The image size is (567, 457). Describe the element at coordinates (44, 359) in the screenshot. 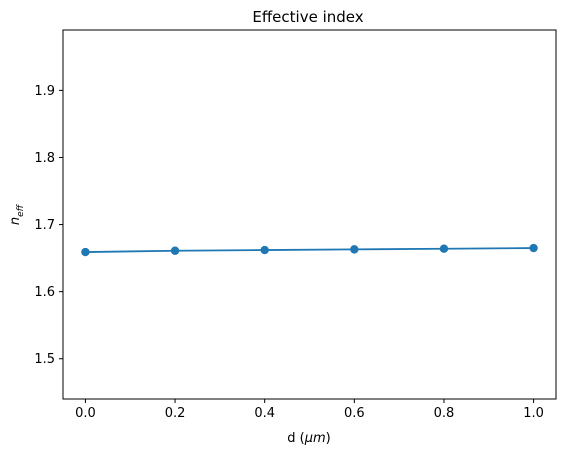

I see `y-tick-label: 1.5` at that location.